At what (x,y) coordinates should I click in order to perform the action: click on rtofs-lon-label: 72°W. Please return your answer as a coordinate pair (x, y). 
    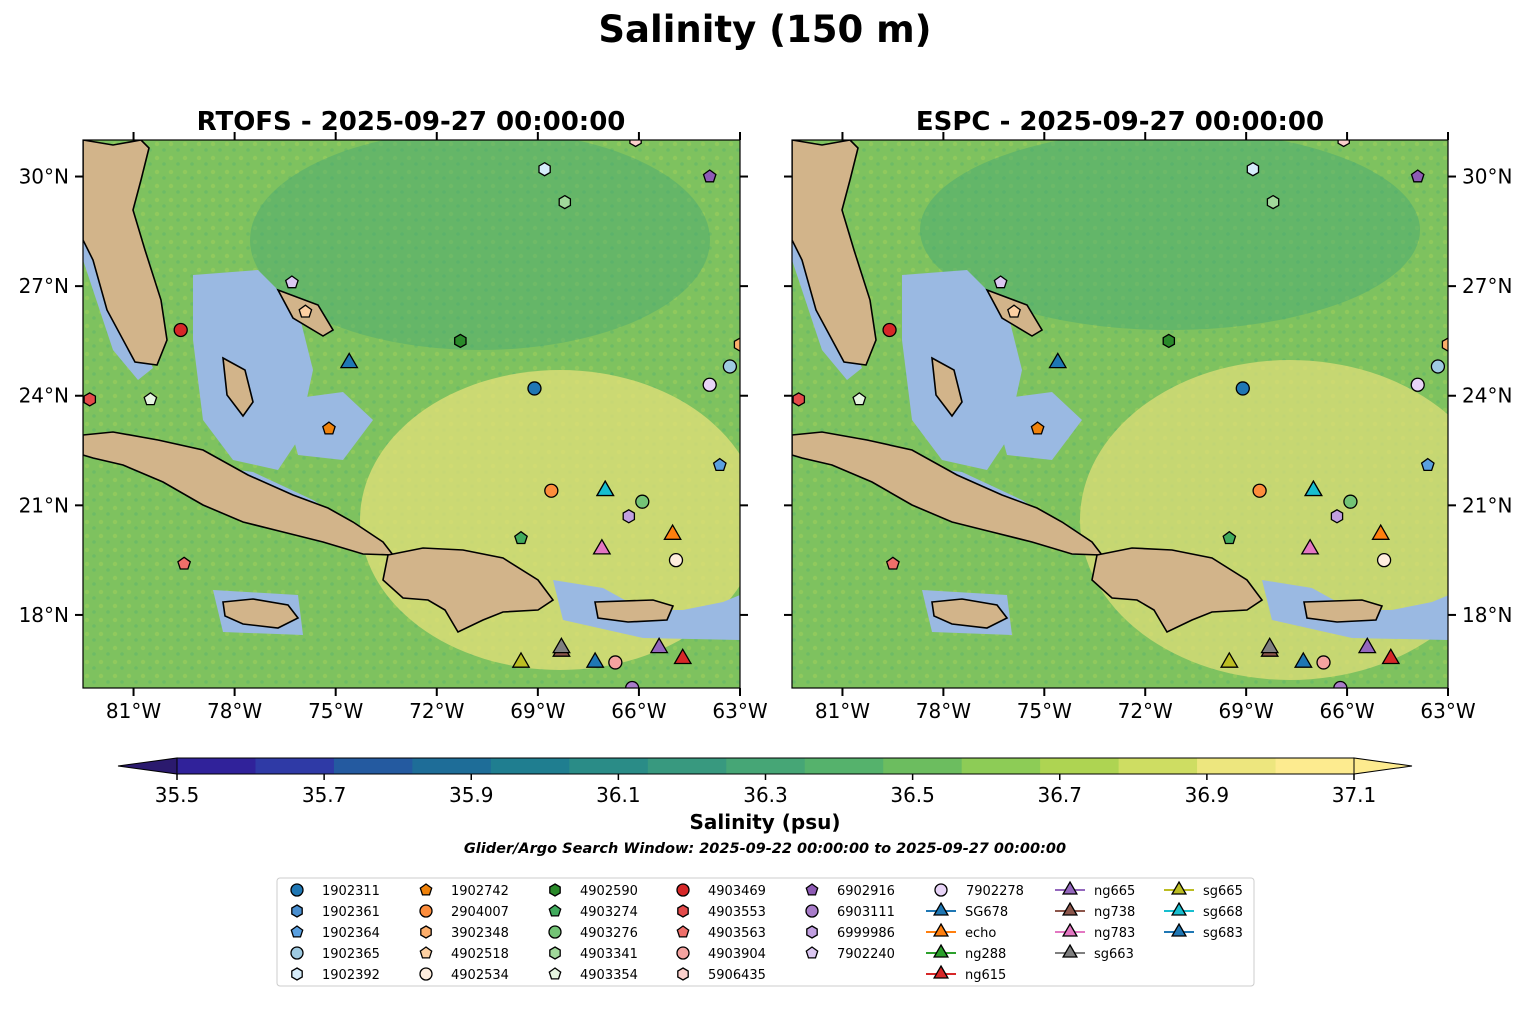
    Looking at the image, I should click on (436, 711).